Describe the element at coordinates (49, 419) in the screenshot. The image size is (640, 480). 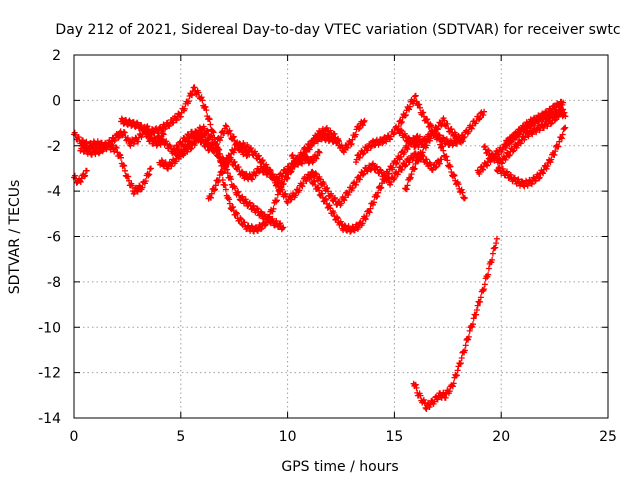
I see `y-tick-label: -14` at that location.